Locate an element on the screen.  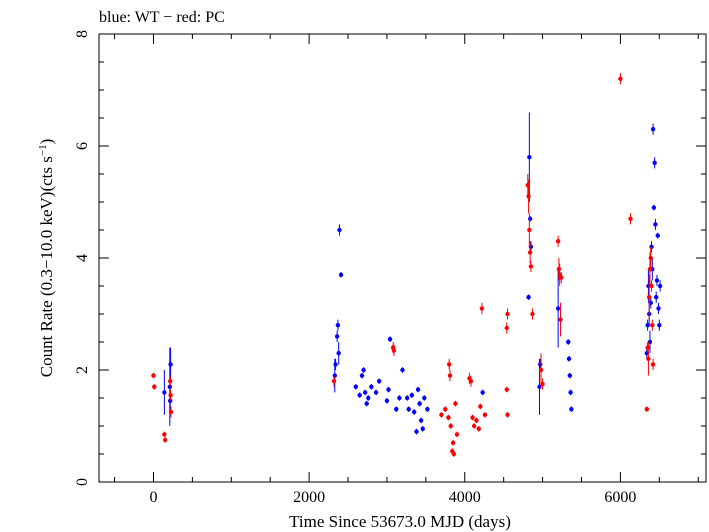
x-tick-label: 0 is located at coordinates (153, 497).